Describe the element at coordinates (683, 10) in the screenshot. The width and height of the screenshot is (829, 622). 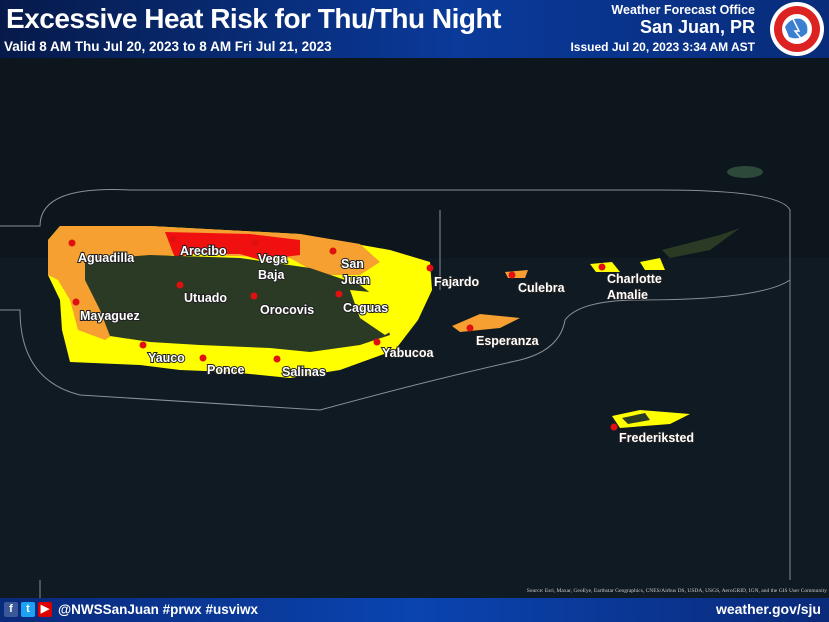
I see `office-label: Weather Forecast Office` at that location.